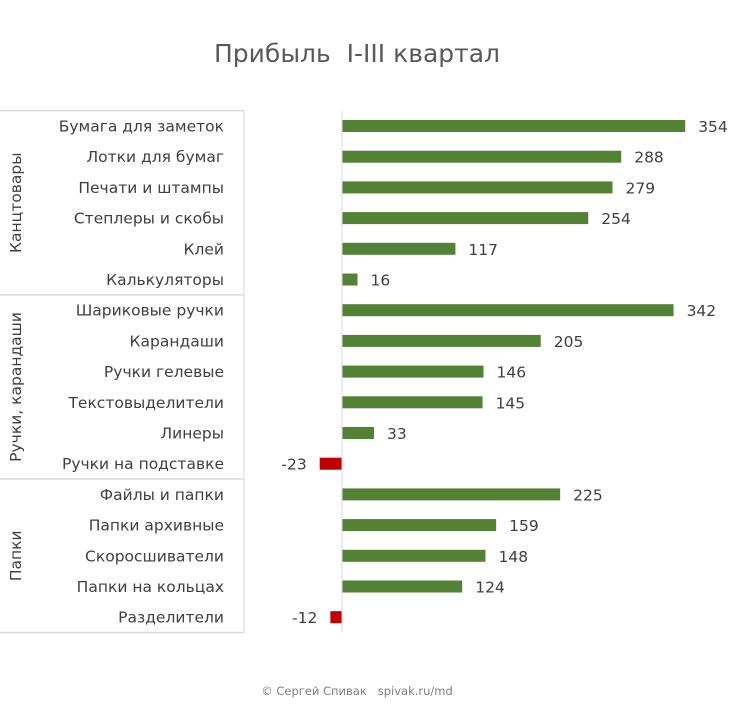  What do you see at coordinates (141, 127) in the screenshot?
I see `category-label-0-0: Бумага для заметок` at bounding box center [141, 127].